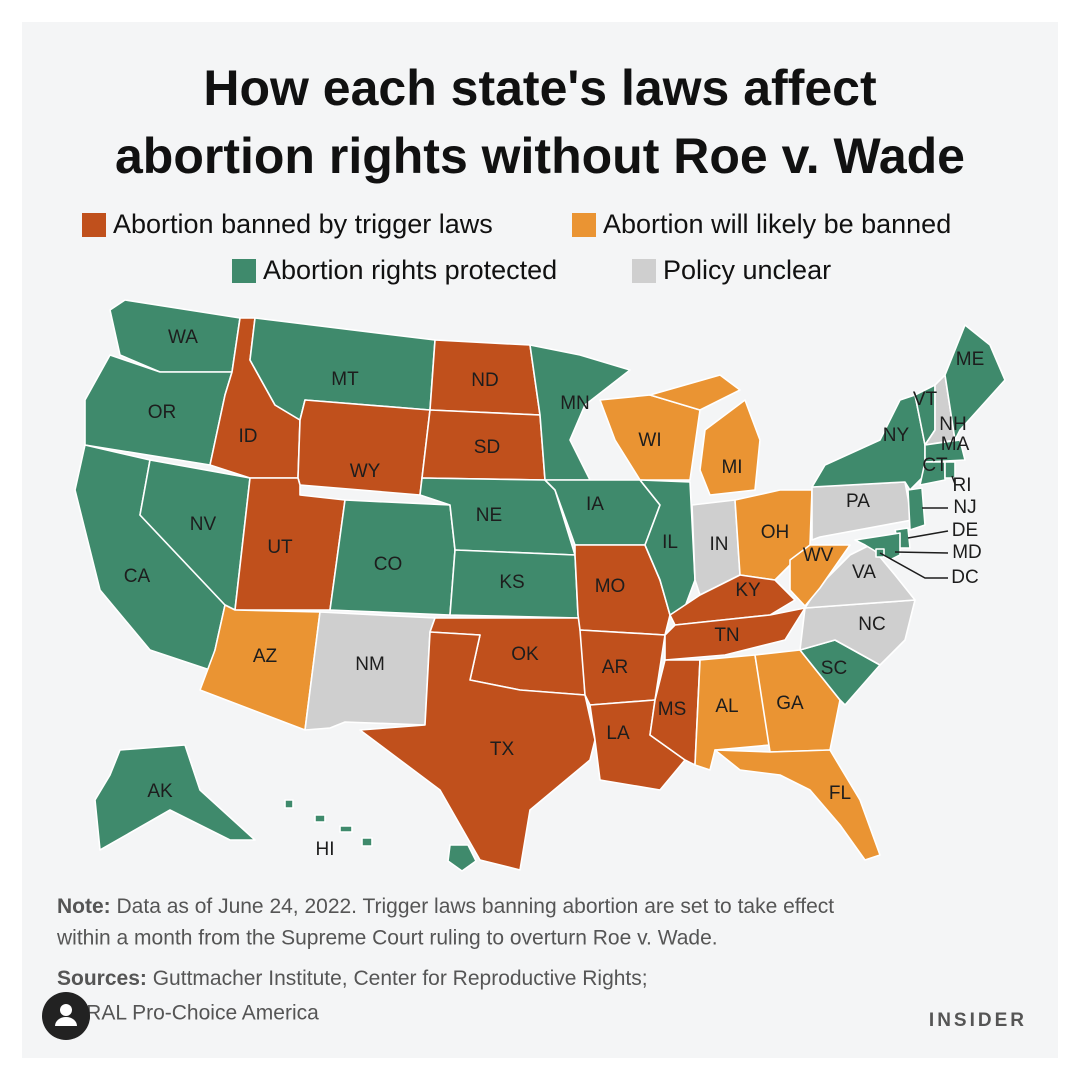  What do you see at coordinates (864, 572) in the screenshot?
I see `state-label: VA` at bounding box center [864, 572].